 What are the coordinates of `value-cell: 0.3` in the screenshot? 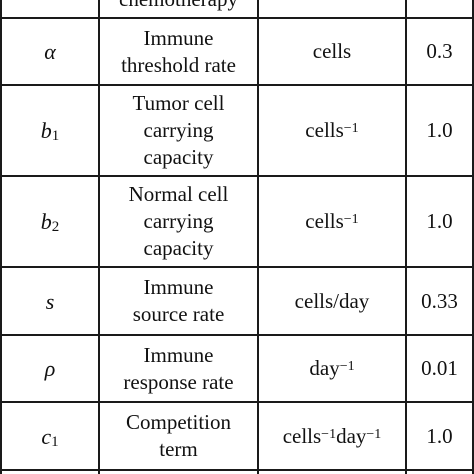 It's located at (439, 51).